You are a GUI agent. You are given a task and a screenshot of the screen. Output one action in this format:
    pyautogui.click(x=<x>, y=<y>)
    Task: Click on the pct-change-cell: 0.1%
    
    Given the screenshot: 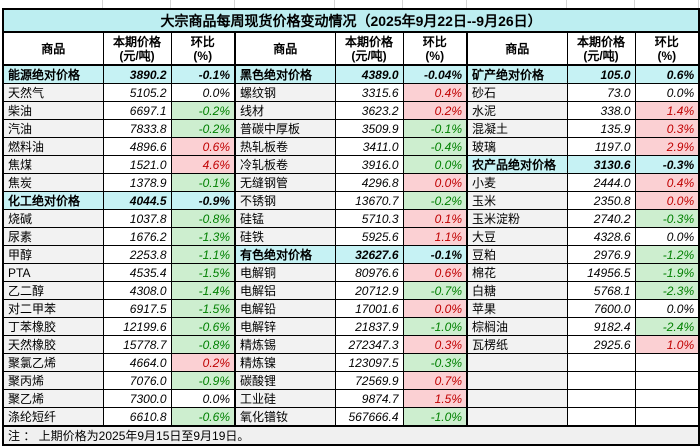 What is the action you would take?
    pyautogui.click(x=435, y=218)
    